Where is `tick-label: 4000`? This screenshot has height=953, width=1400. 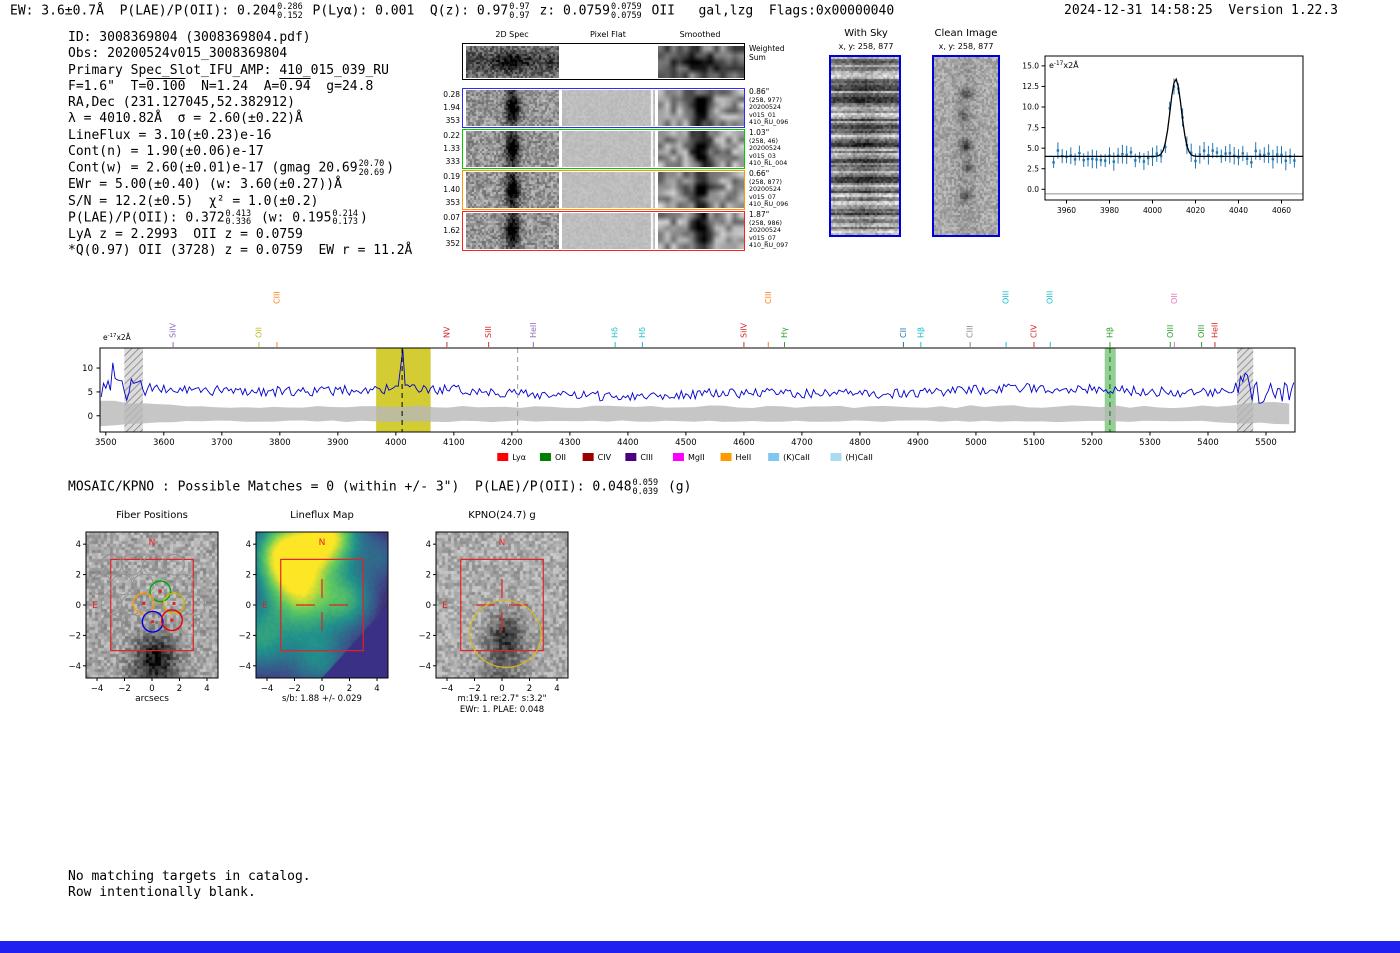 tick-label: 4000 is located at coordinates (1152, 210).